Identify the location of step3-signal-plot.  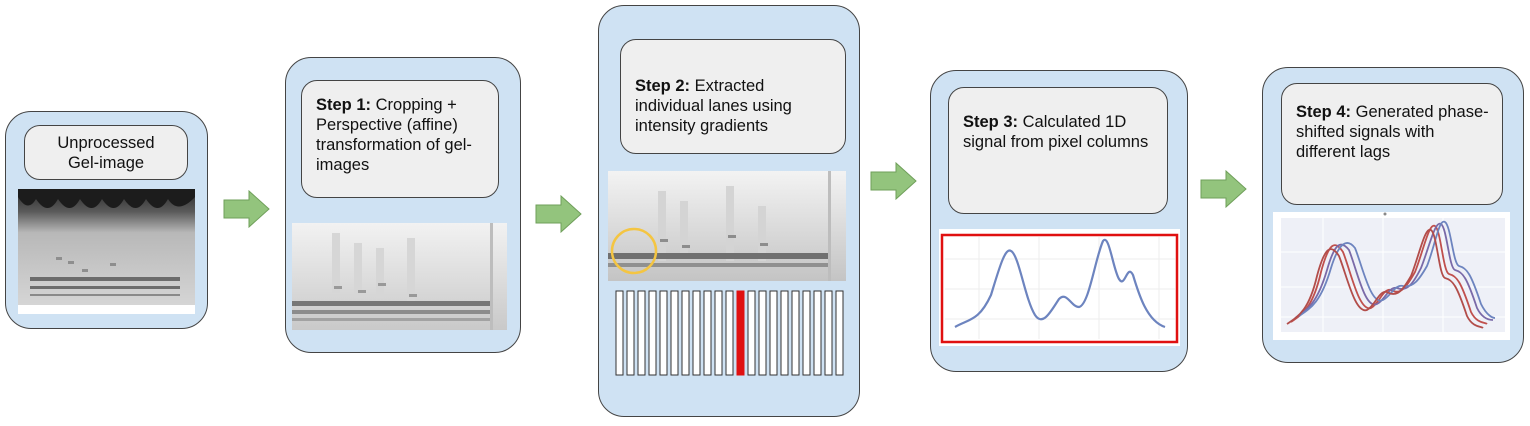
(1059, 287).